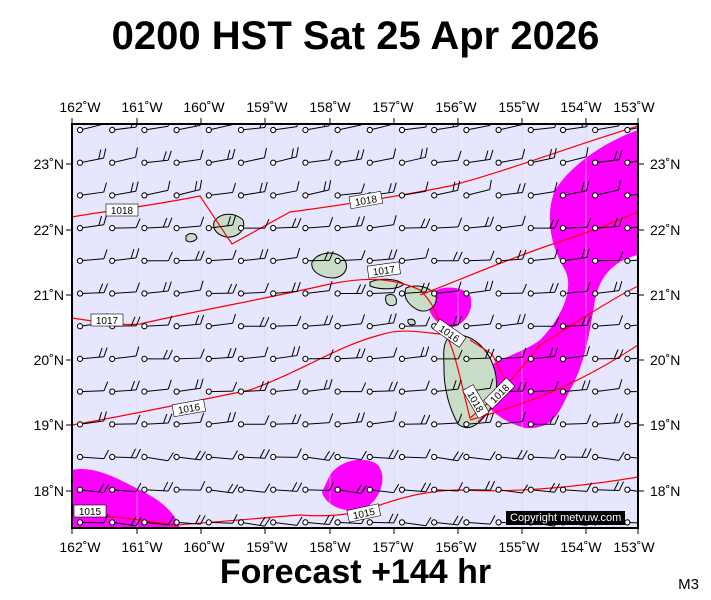  What do you see at coordinates (355, 36) in the screenshot?
I see `map-title: 0200 HST Sat 25 Apr 2026` at bounding box center [355, 36].